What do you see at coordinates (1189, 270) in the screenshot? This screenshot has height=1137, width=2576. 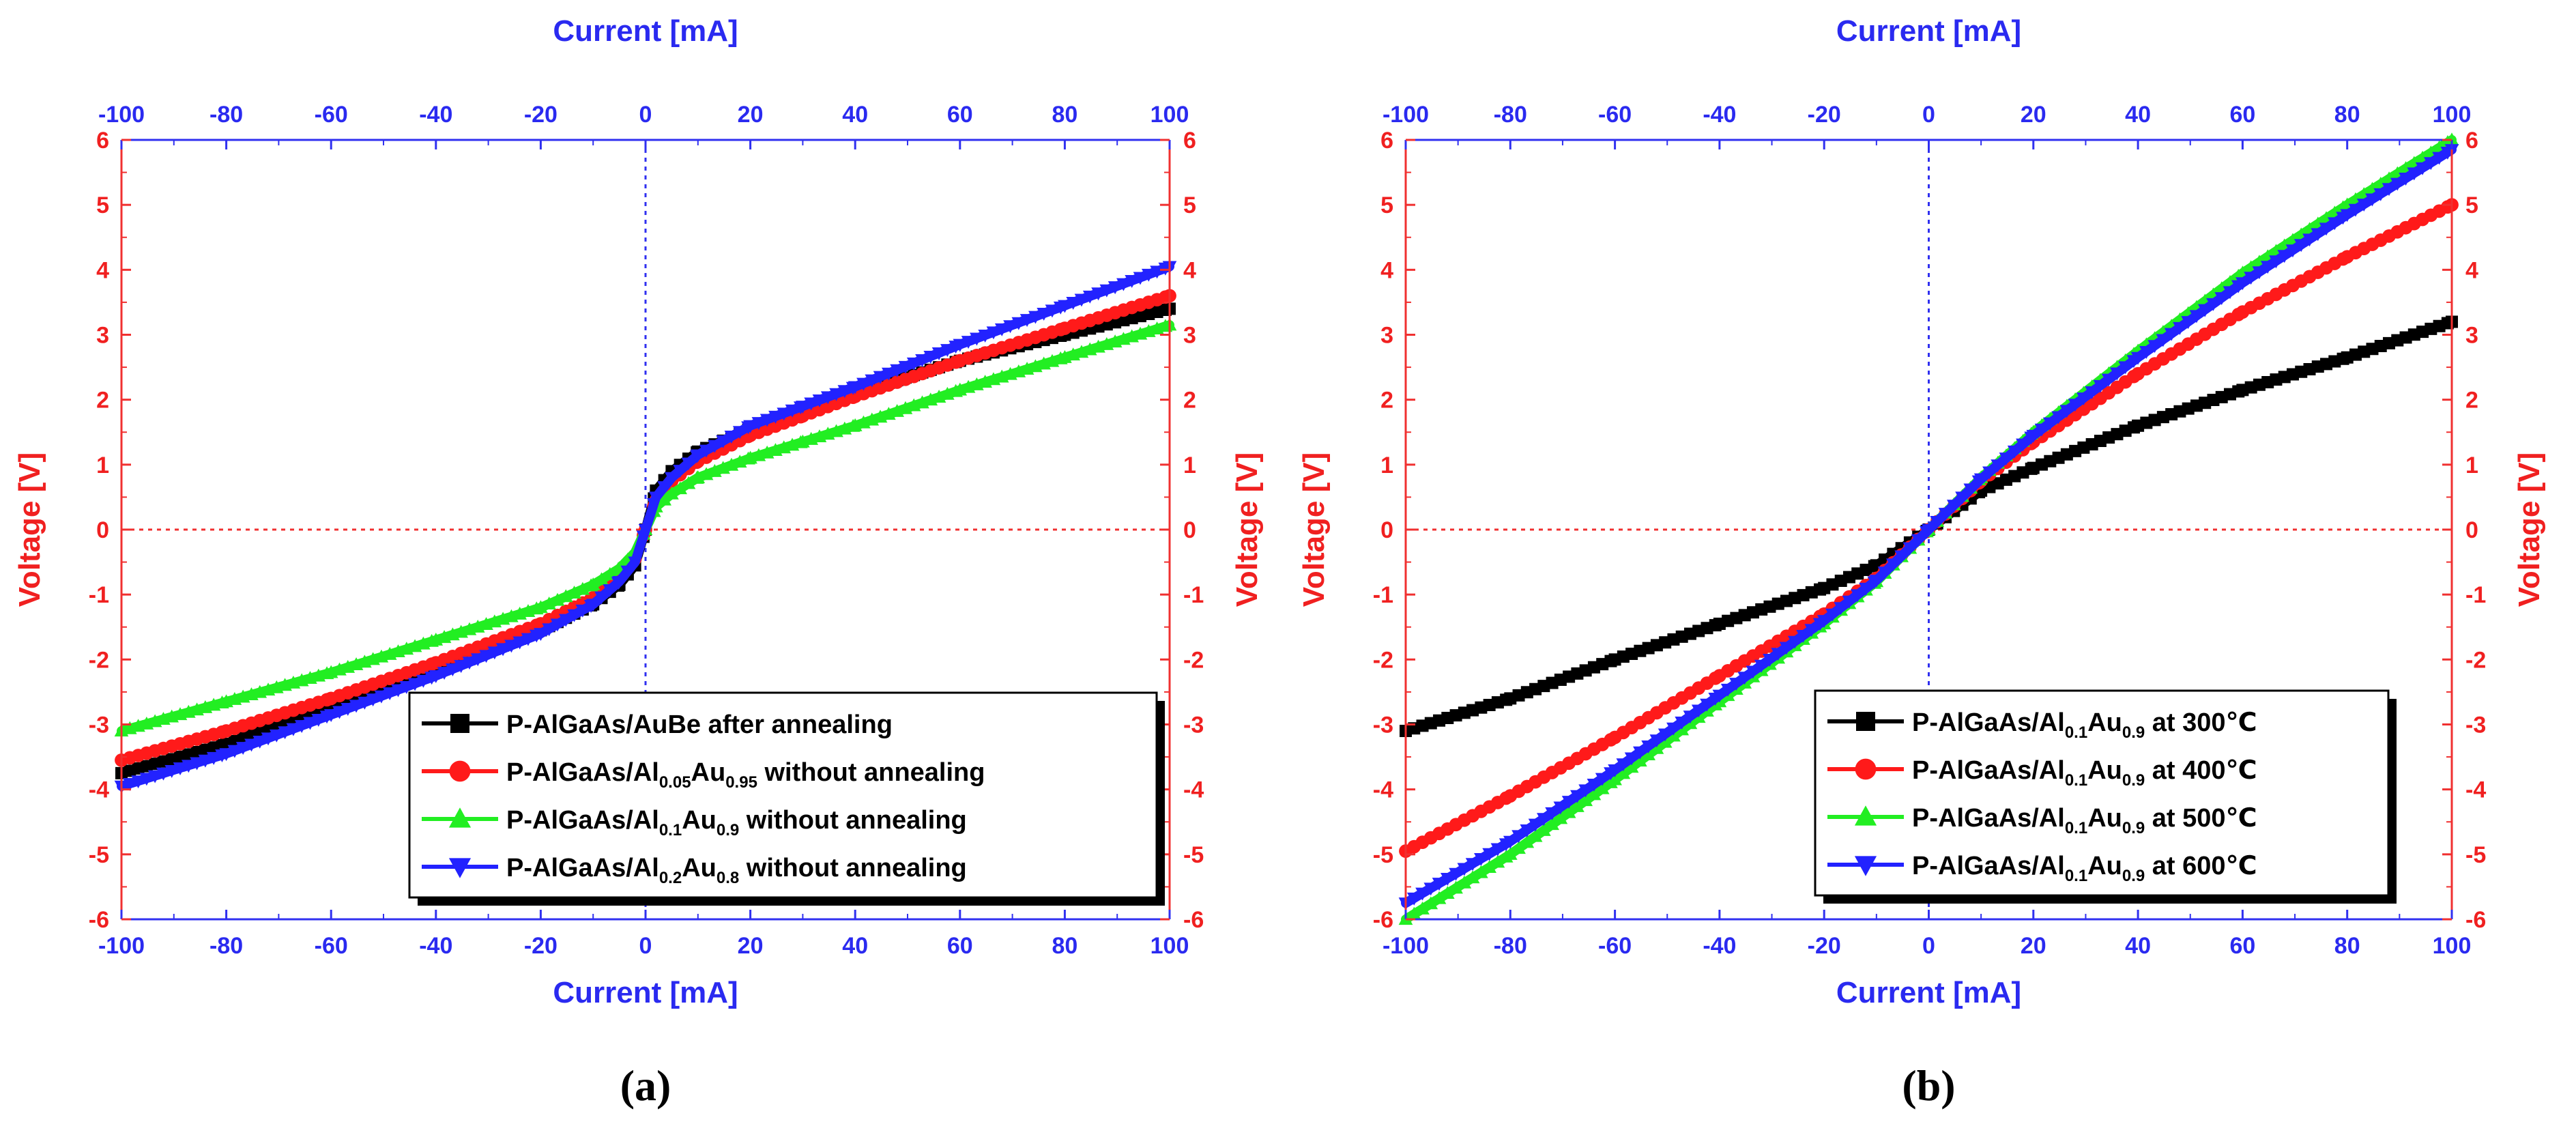 I see `y-tick-label-right: 4` at bounding box center [1189, 270].